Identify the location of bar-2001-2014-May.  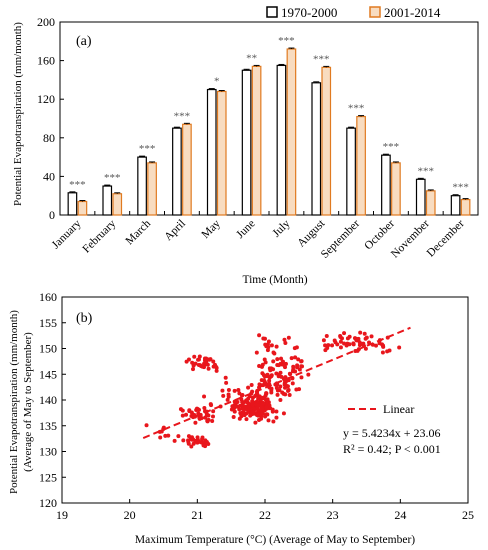
(221, 153).